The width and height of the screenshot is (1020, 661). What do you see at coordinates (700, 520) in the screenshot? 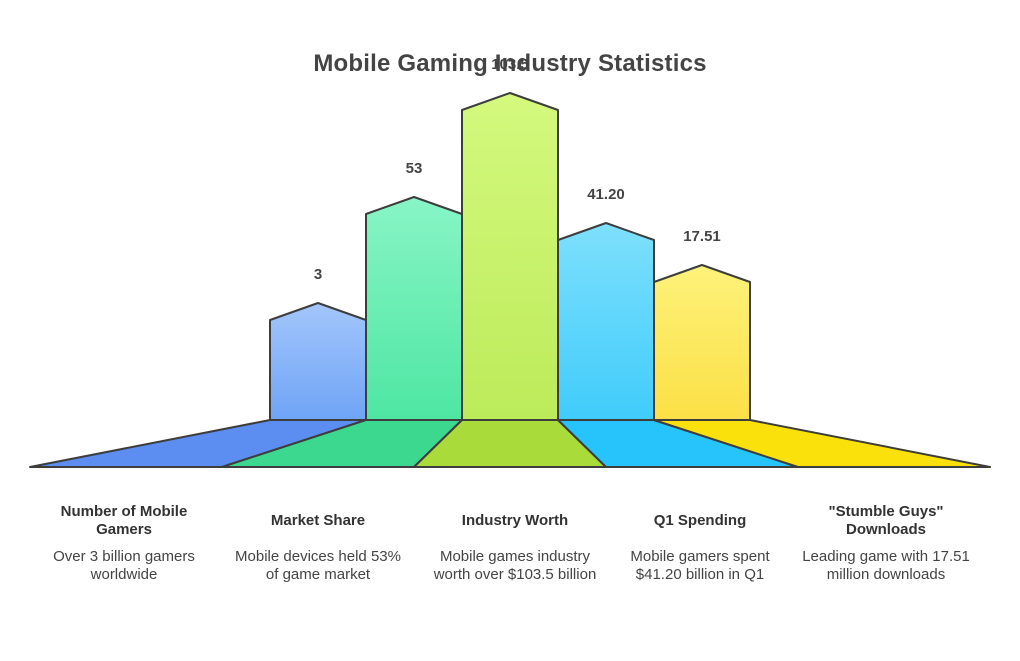
I see `category-title: Q1 Spending` at bounding box center [700, 520].